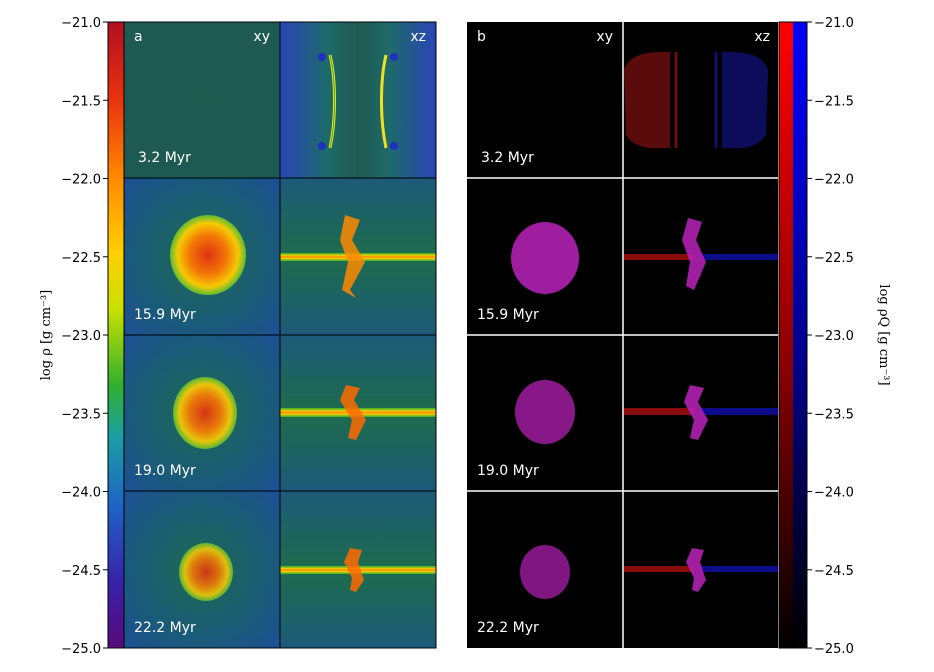 Image resolution: width=934 pixels, height=672 pixels. What do you see at coordinates (762, 37) in the screenshot?
I see `panel-b-col-label-xz: xz` at bounding box center [762, 37].